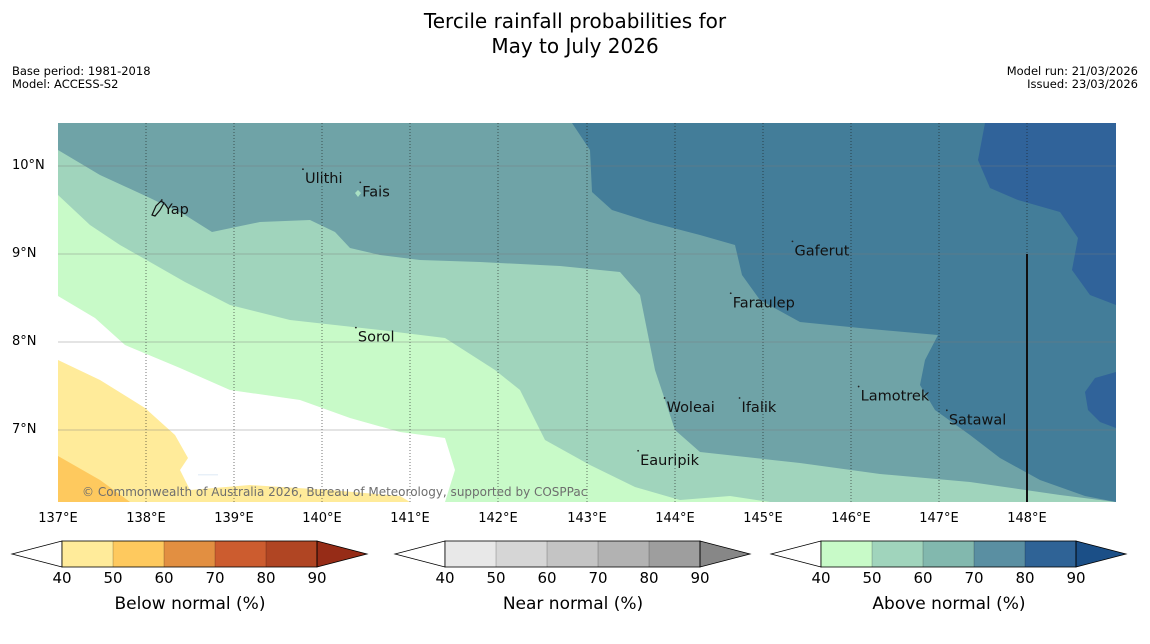  What do you see at coordinates (691, 408) in the screenshot?
I see `place-label: Woleai` at bounding box center [691, 408].